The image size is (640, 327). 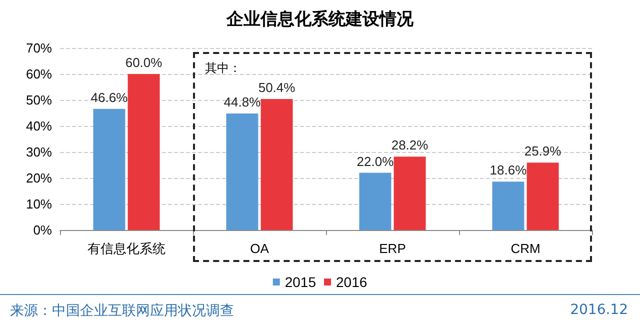 What do you see at coordinates (144, 62) in the screenshot?
I see `data-label: 60.0%` at bounding box center [144, 62].